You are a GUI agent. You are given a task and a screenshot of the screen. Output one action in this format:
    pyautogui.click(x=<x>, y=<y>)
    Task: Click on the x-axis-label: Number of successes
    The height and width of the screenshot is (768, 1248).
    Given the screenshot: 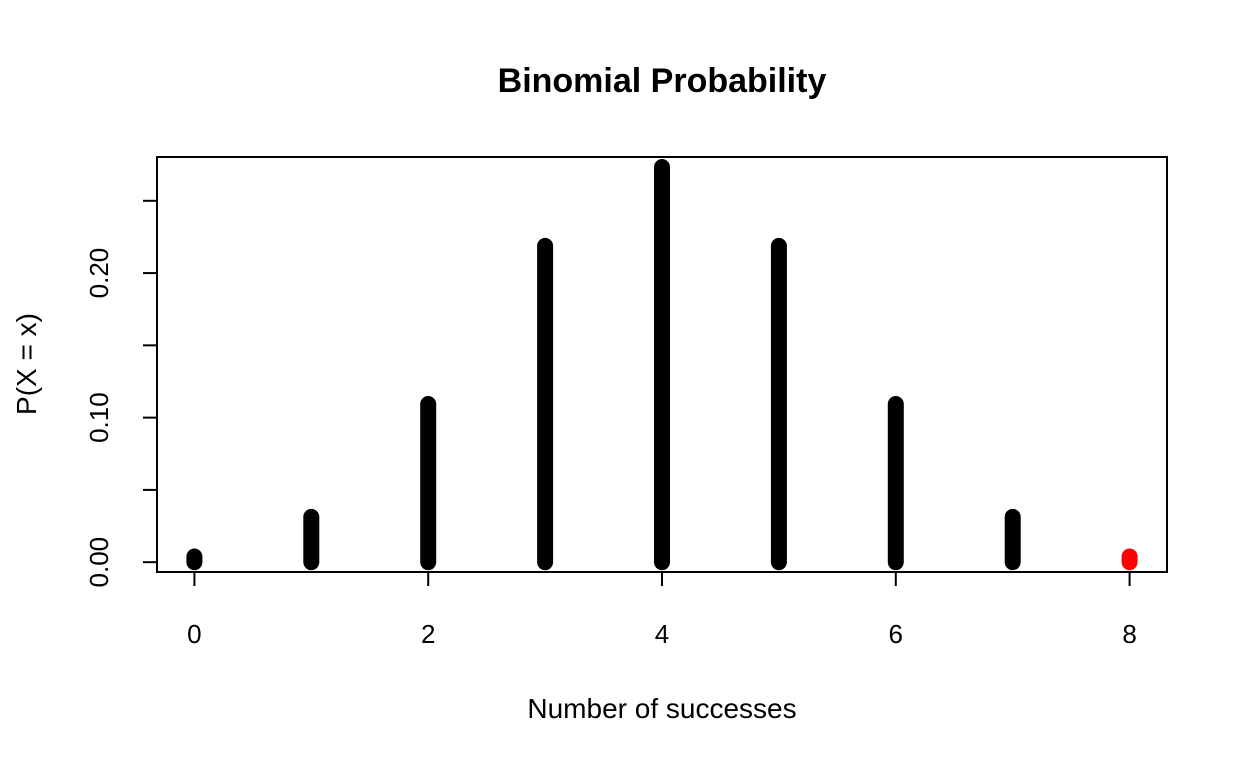 What is the action you would take?
    pyautogui.click(x=661, y=708)
    